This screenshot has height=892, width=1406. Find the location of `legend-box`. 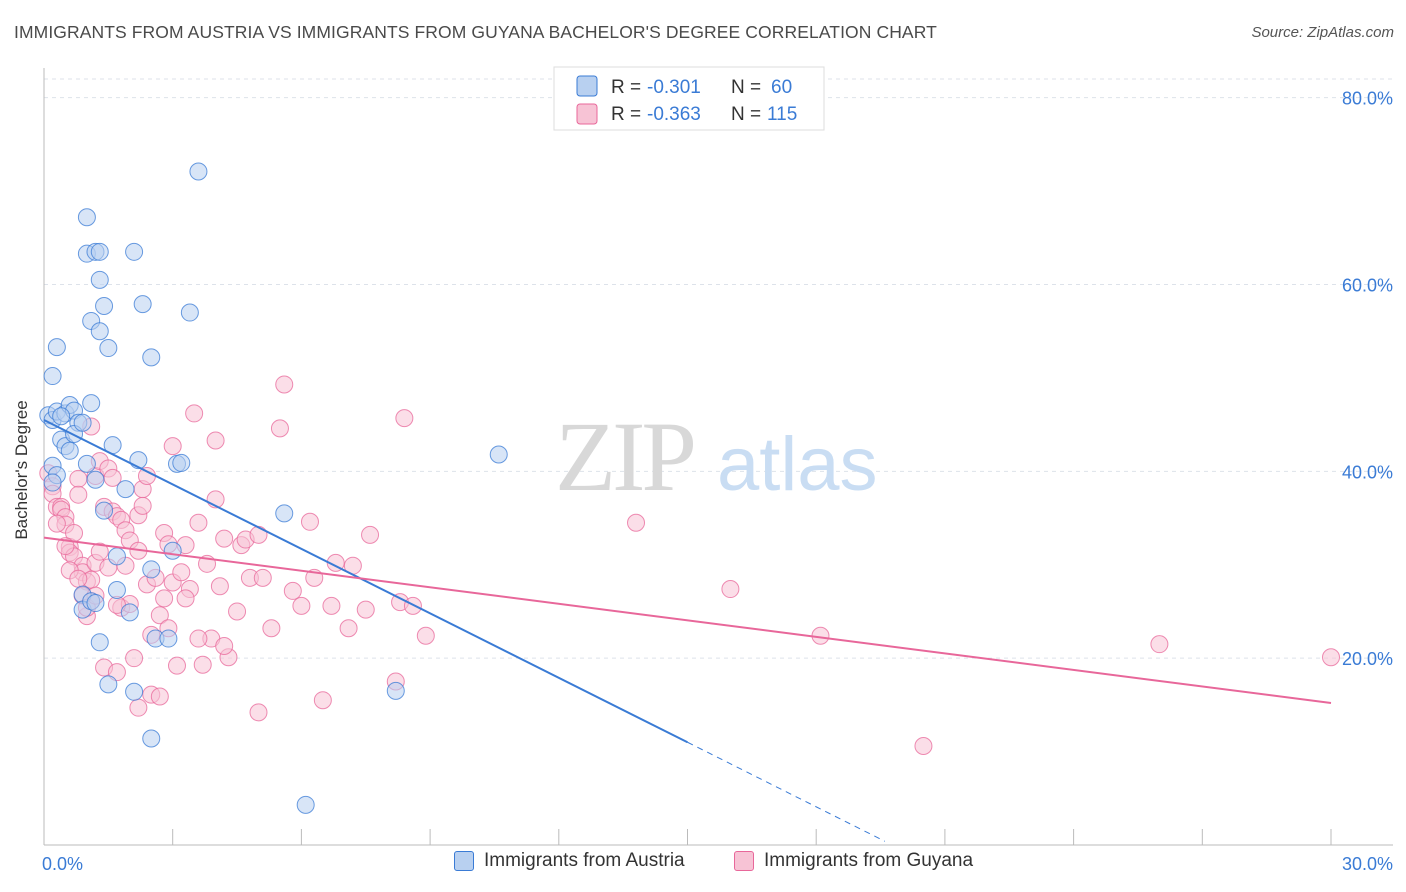

legend-box is located at coordinates (689, 98).